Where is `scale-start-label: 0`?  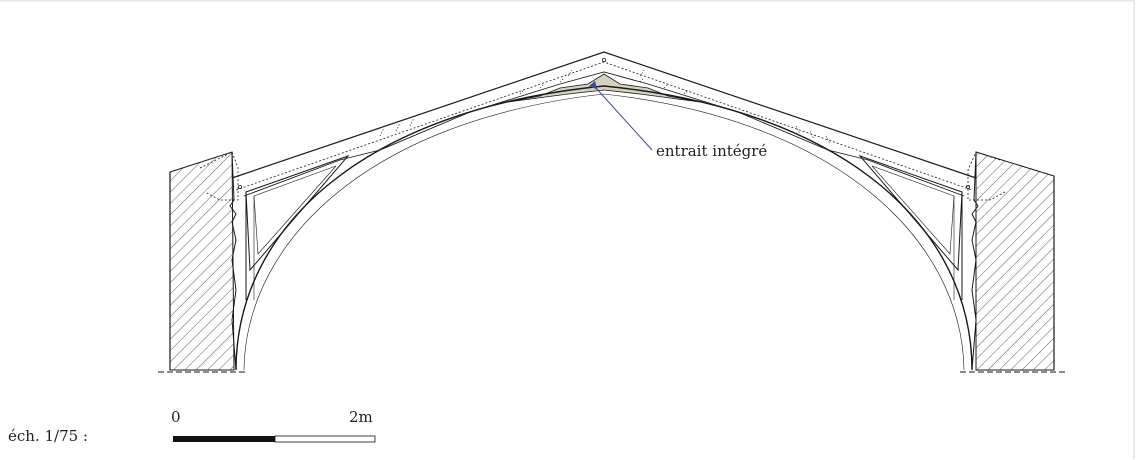
scale-start-label: 0 is located at coordinates (176, 417).